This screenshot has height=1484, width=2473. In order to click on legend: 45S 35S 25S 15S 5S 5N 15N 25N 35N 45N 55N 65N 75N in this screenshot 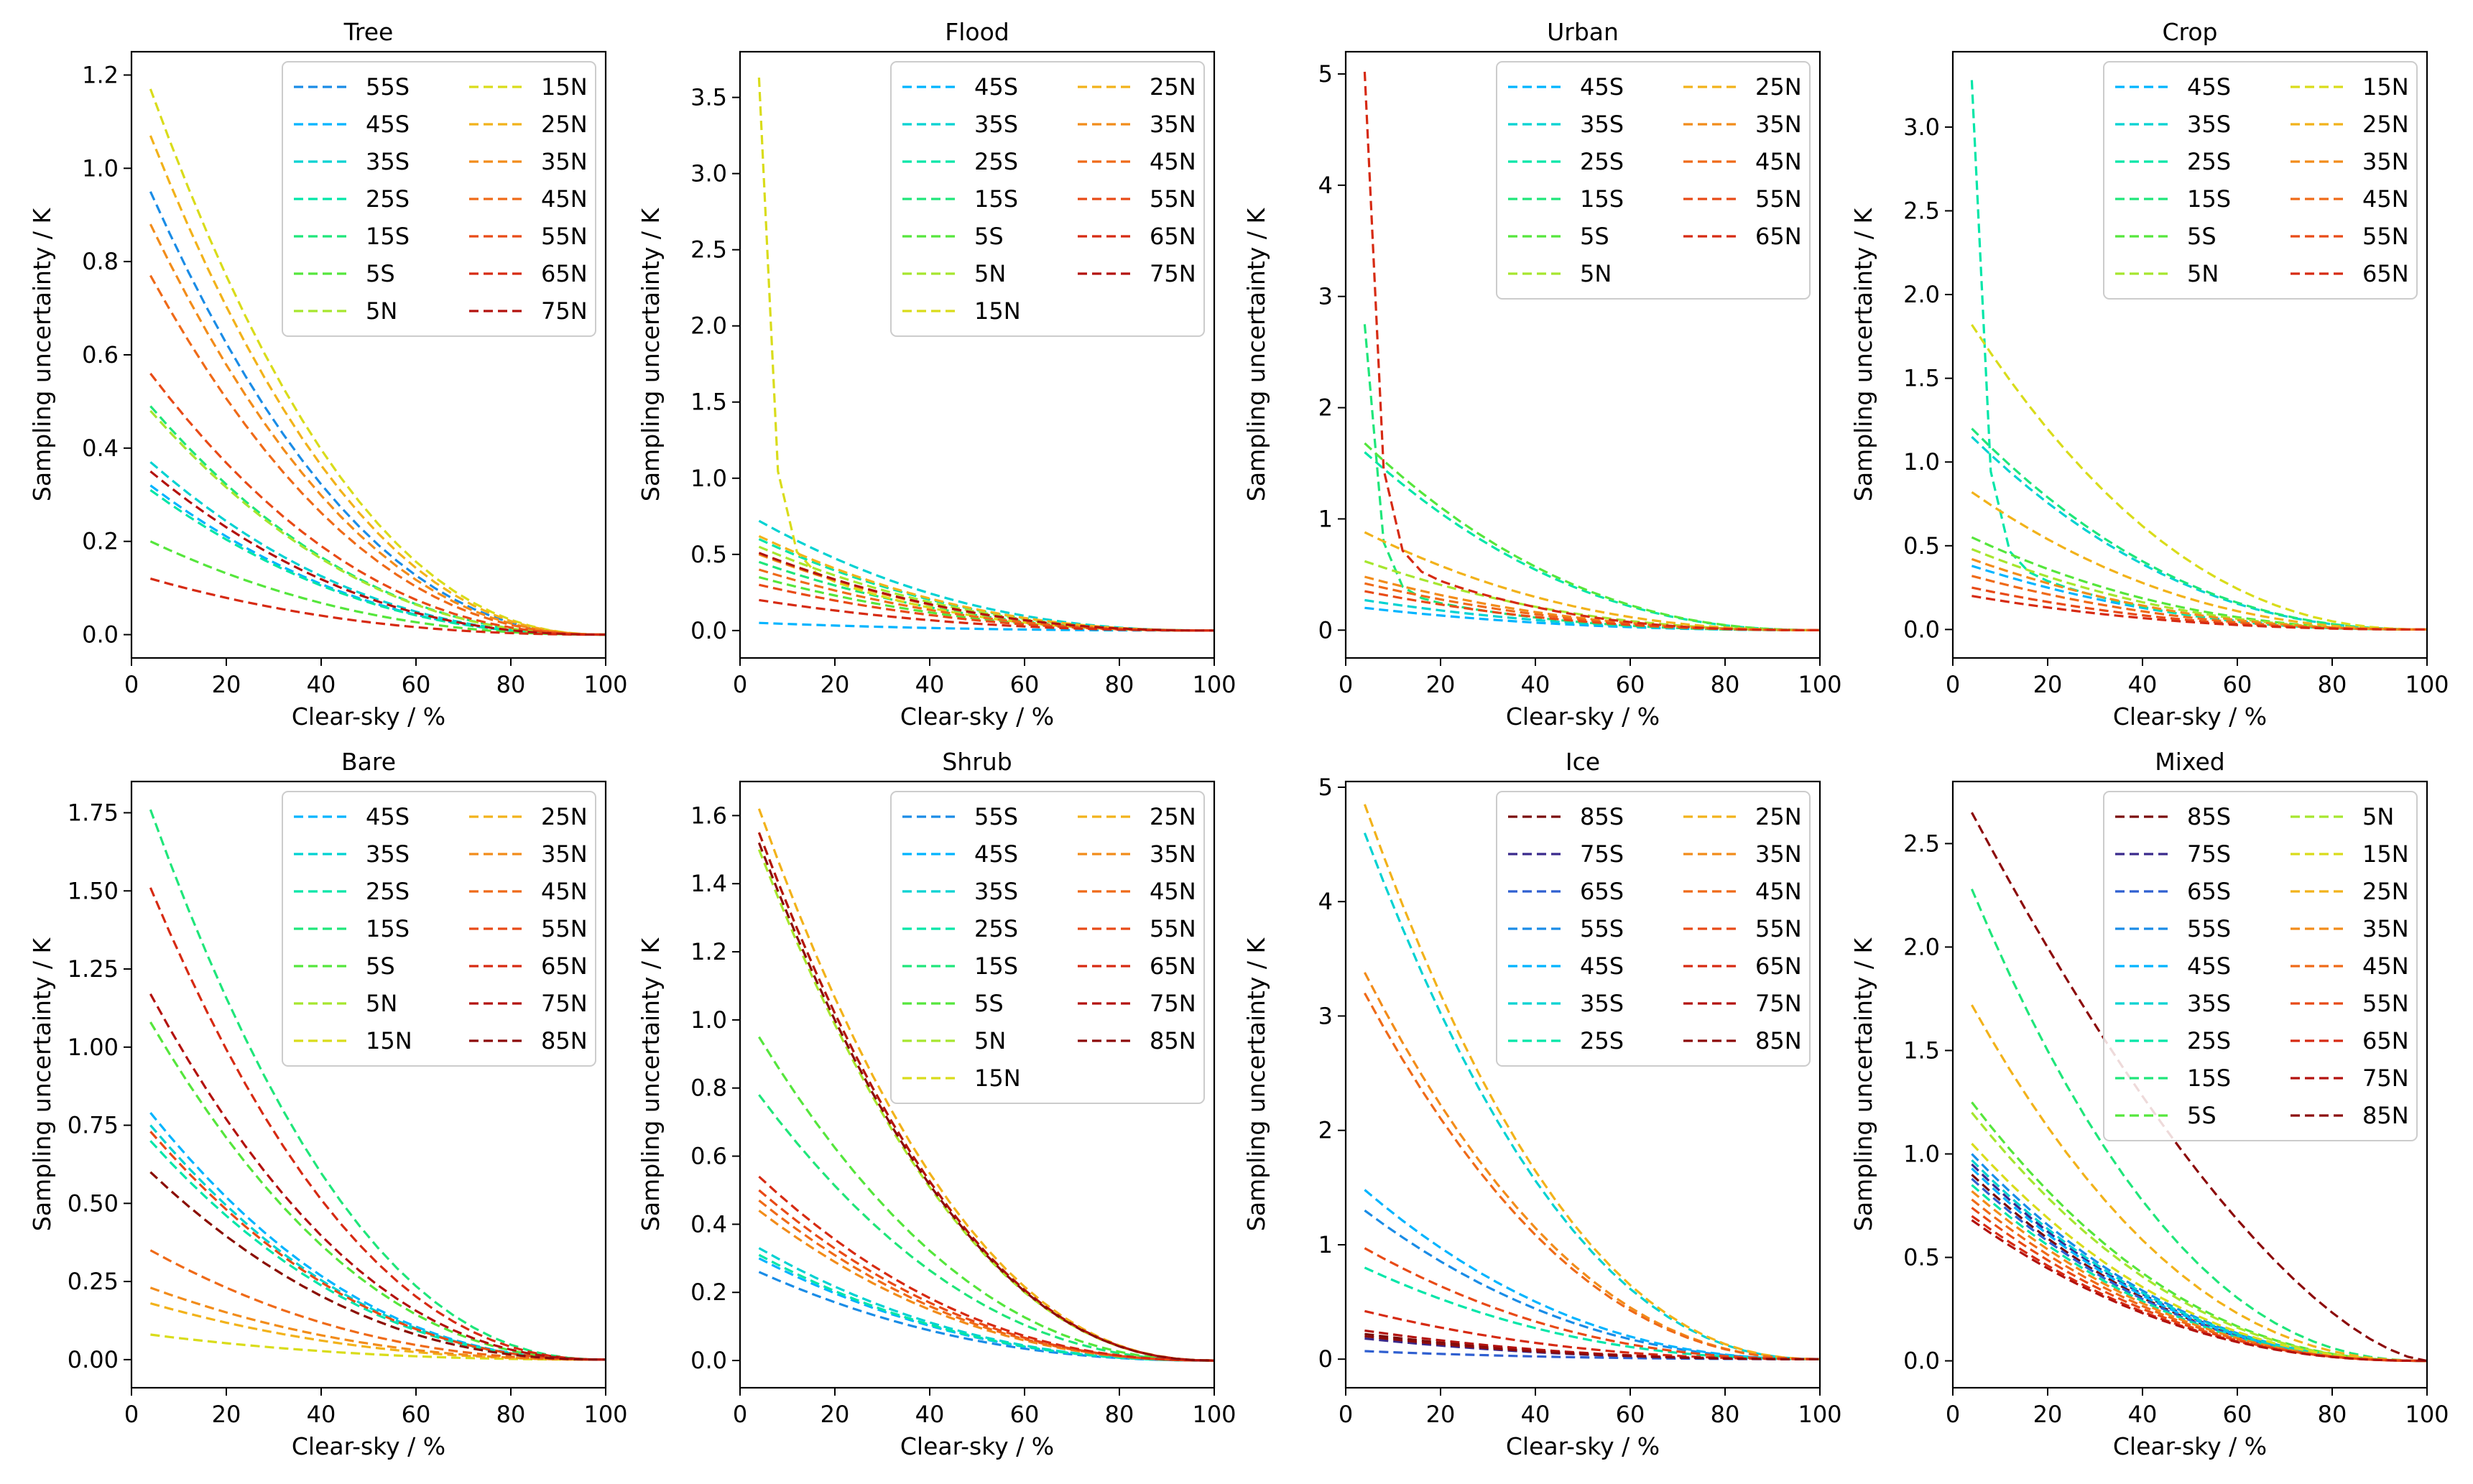, I will do `click(1047, 199)`.